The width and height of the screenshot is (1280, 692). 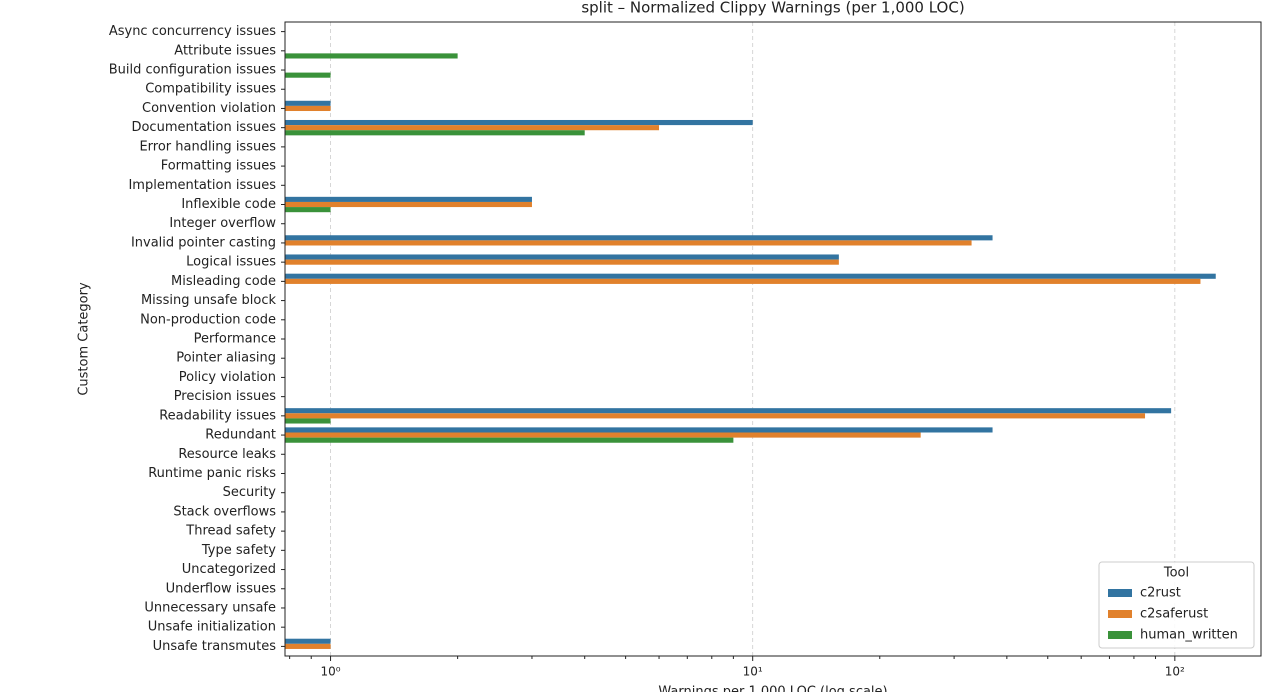 What do you see at coordinates (212, 473) in the screenshot?
I see `y-tick-label: Runtime panic risks` at bounding box center [212, 473].